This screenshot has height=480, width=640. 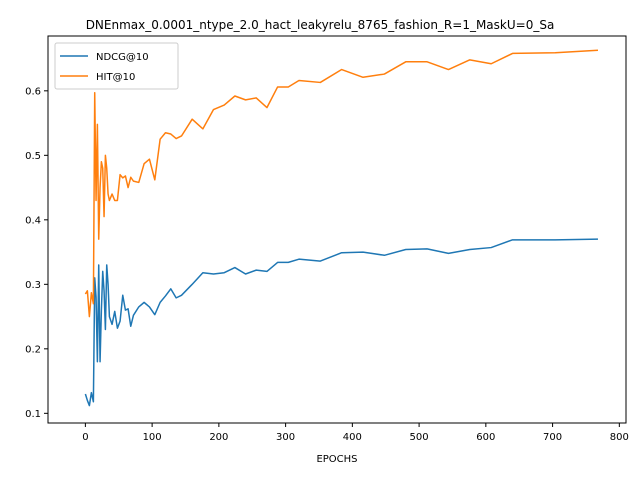 What do you see at coordinates (336, 459) in the screenshot?
I see `x-axis-title: EPOCHS` at bounding box center [336, 459].